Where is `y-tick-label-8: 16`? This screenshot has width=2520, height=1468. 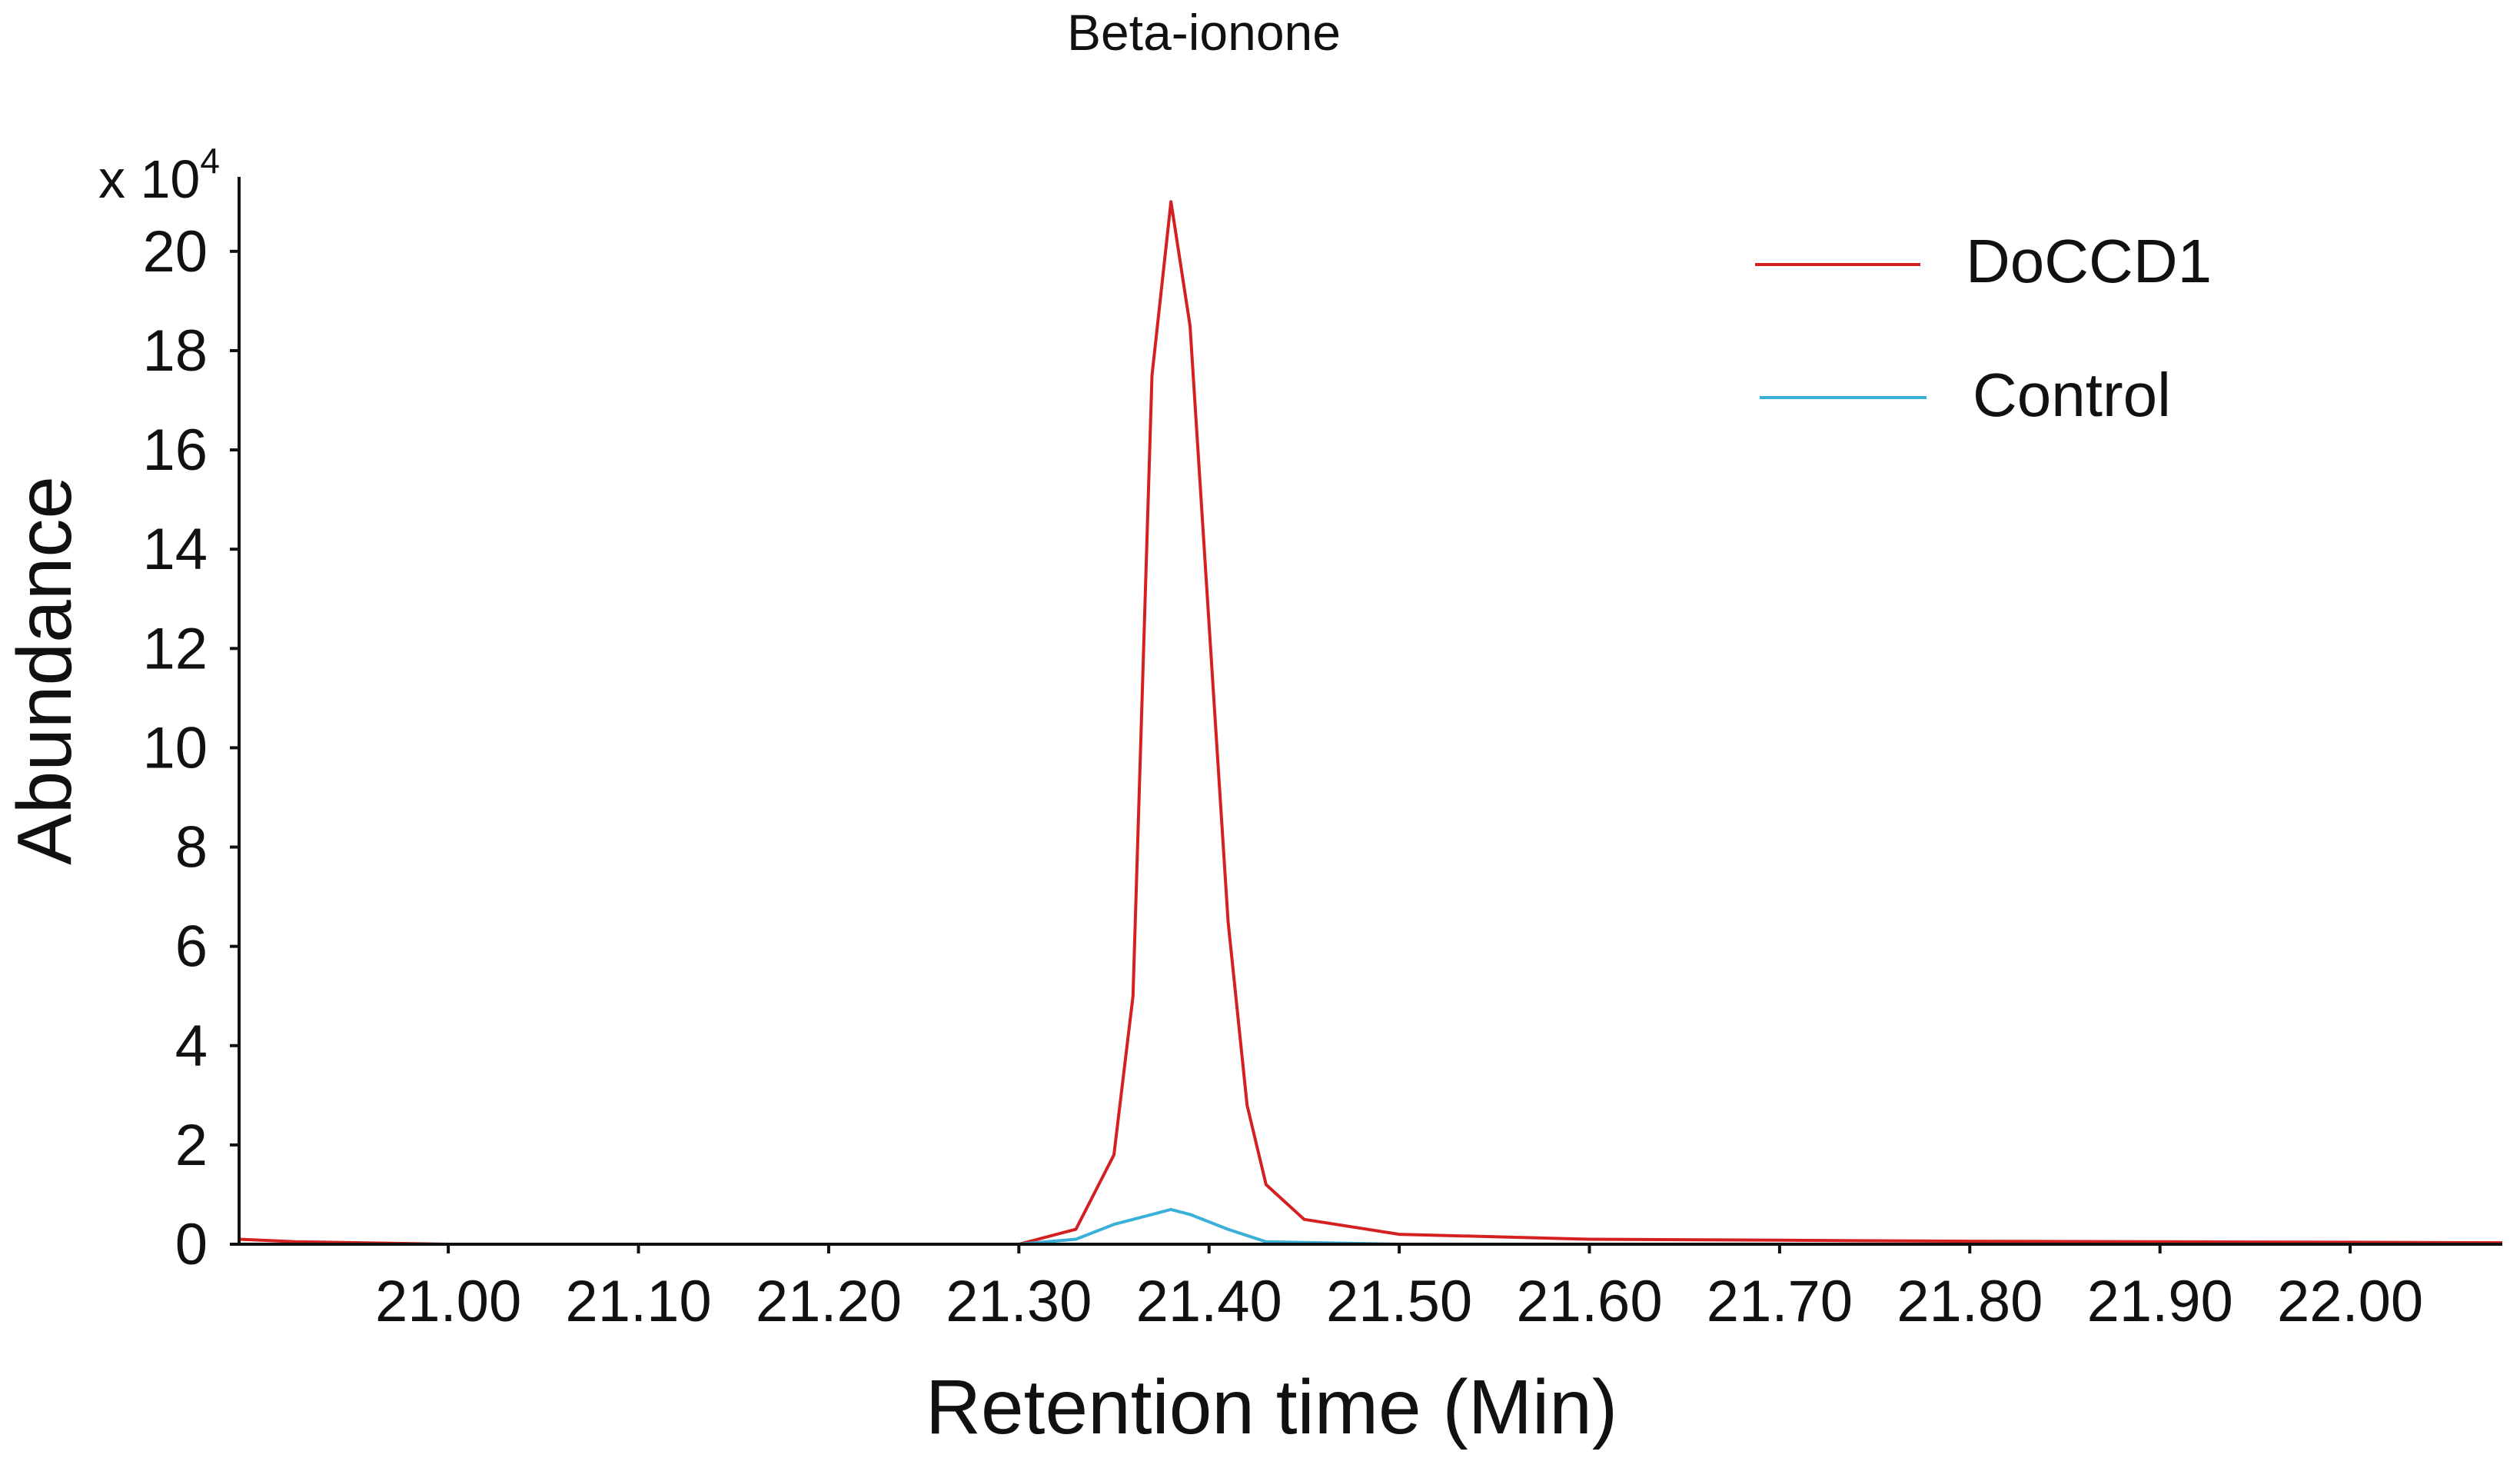 y-tick-label-8: 16 is located at coordinates (175, 450).